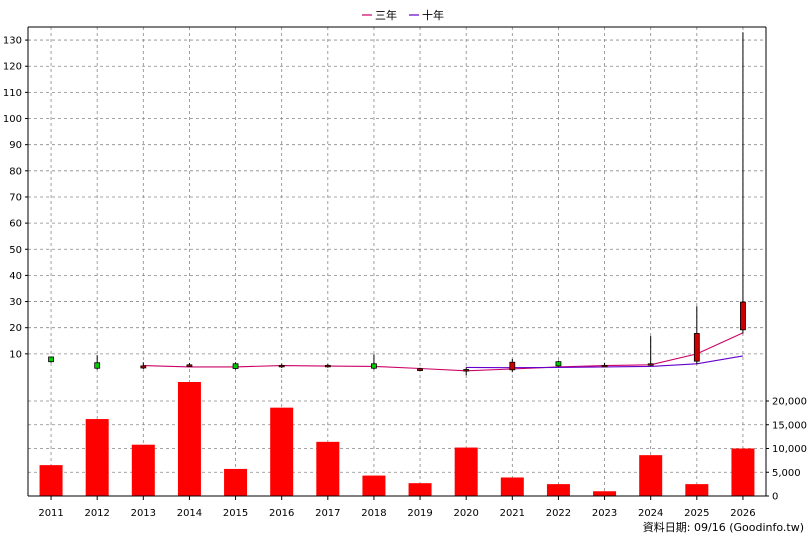 The width and height of the screenshot is (808, 544). I want to click on price-y-tick-label: 100, so click(12, 119).